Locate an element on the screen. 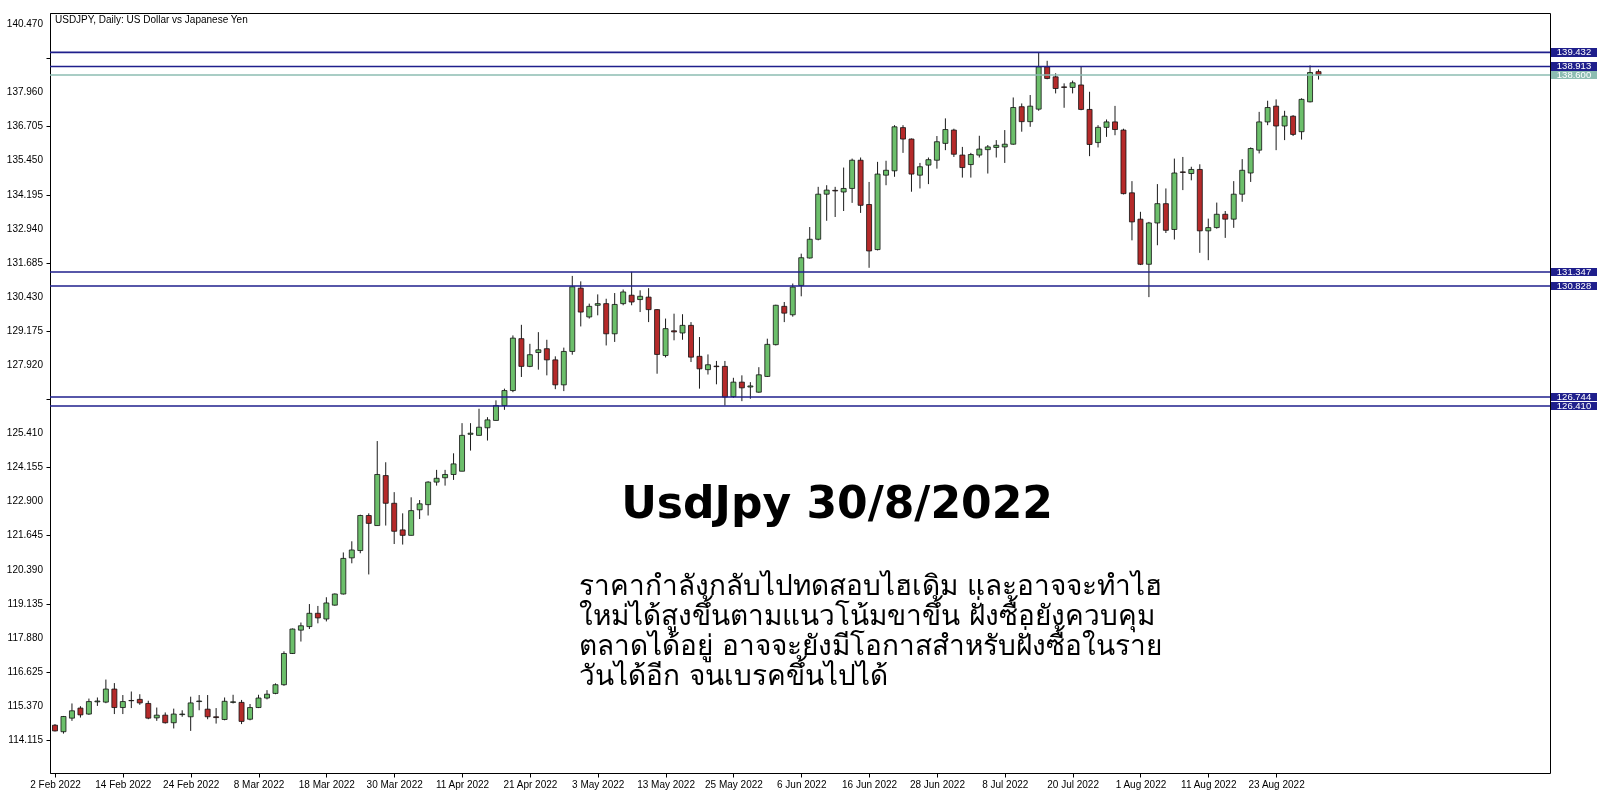 The height and width of the screenshot is (801, 1600). y-tick-label: 117.880 is located at coordinates (25, 637).